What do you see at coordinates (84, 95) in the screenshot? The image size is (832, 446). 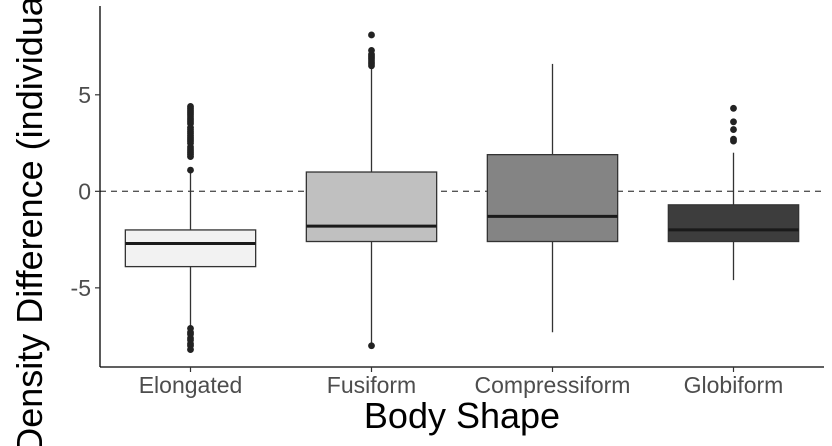 I see `y-tick-label: 5` at bounding box center [84, 95].